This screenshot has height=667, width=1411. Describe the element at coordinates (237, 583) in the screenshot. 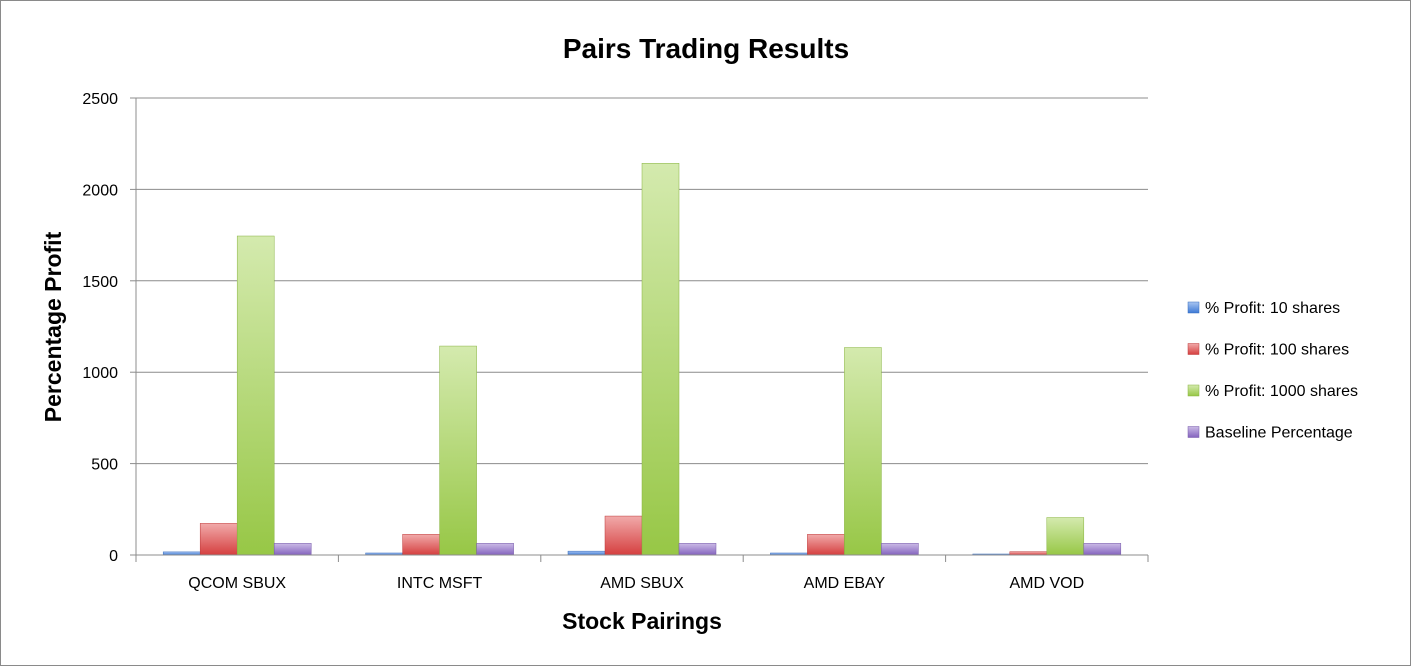

I see `x-tick-label: QCOM SBUX` at that location.